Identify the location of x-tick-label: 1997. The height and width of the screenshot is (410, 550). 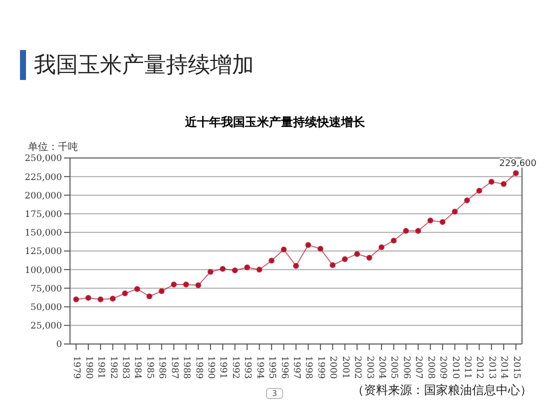
(296, 368).